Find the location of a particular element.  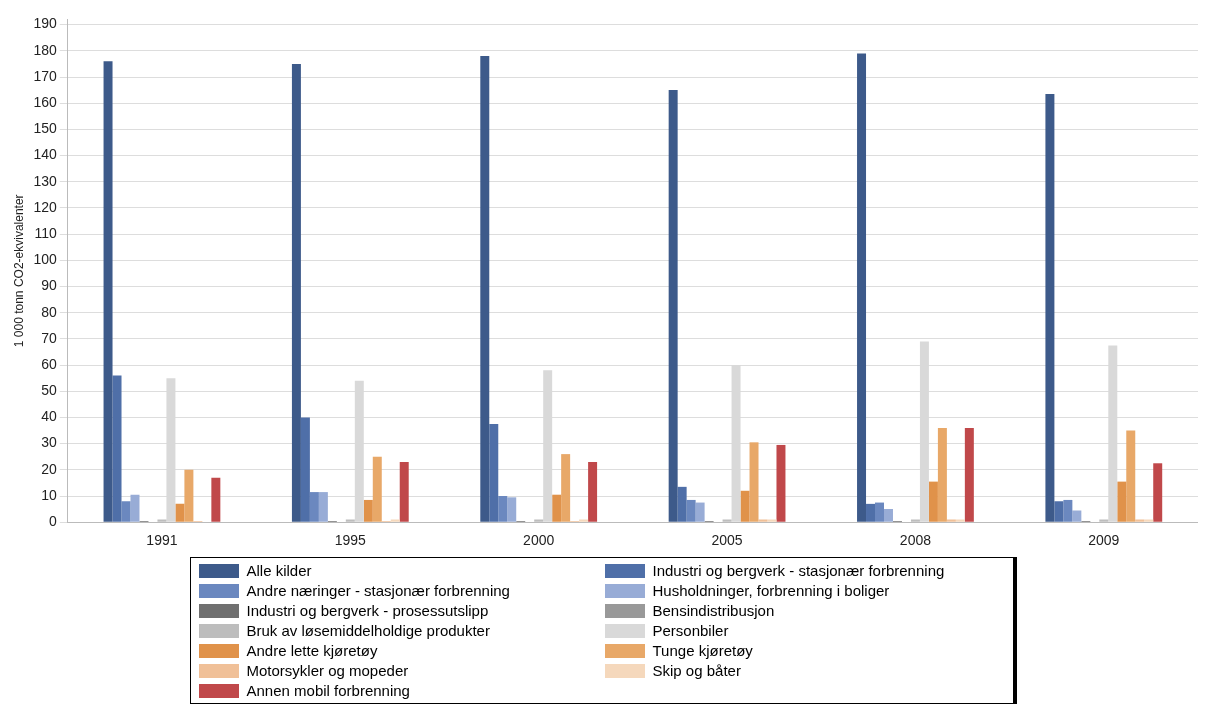

y-tick-label: 170 is located at coordinates (45, 75).